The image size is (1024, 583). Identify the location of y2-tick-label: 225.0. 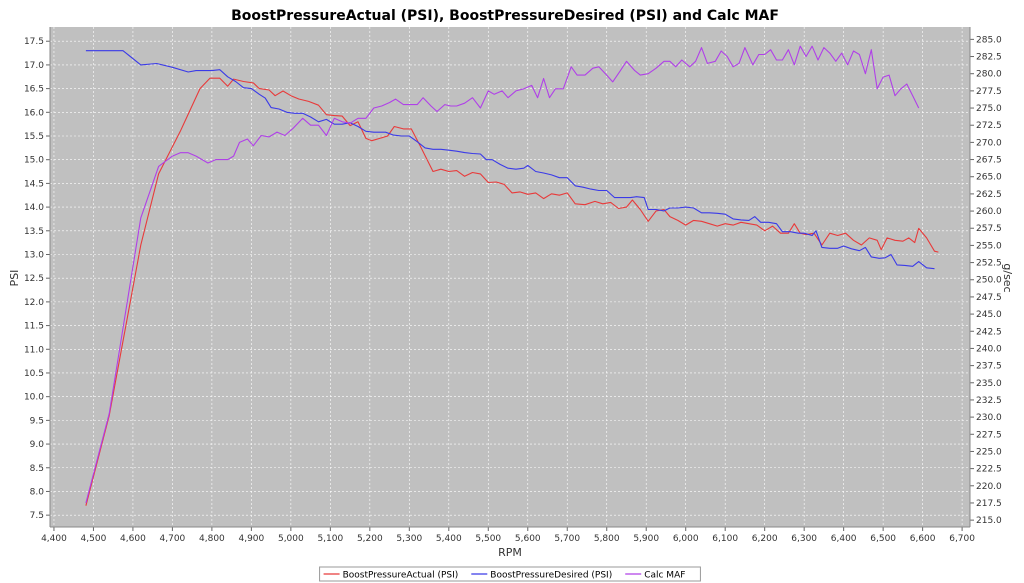
(989, 452).